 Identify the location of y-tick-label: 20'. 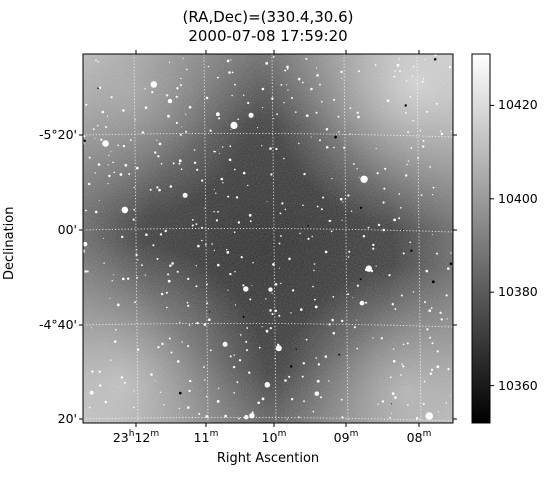
(67, 418).